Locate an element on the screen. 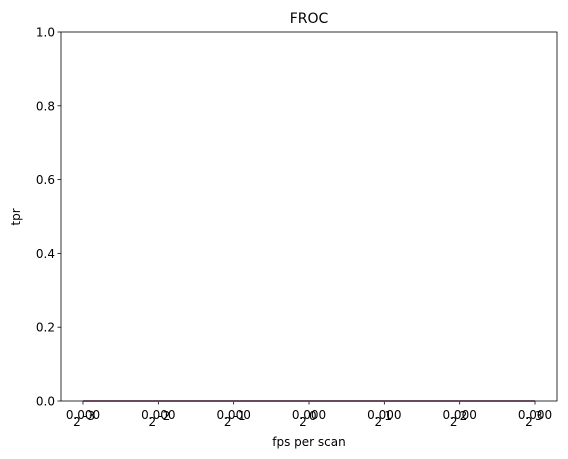 Image resolution: width=568 pixels, height=459 pixels. y-tick-label: 0.8 is located at coordinates (45, 106).